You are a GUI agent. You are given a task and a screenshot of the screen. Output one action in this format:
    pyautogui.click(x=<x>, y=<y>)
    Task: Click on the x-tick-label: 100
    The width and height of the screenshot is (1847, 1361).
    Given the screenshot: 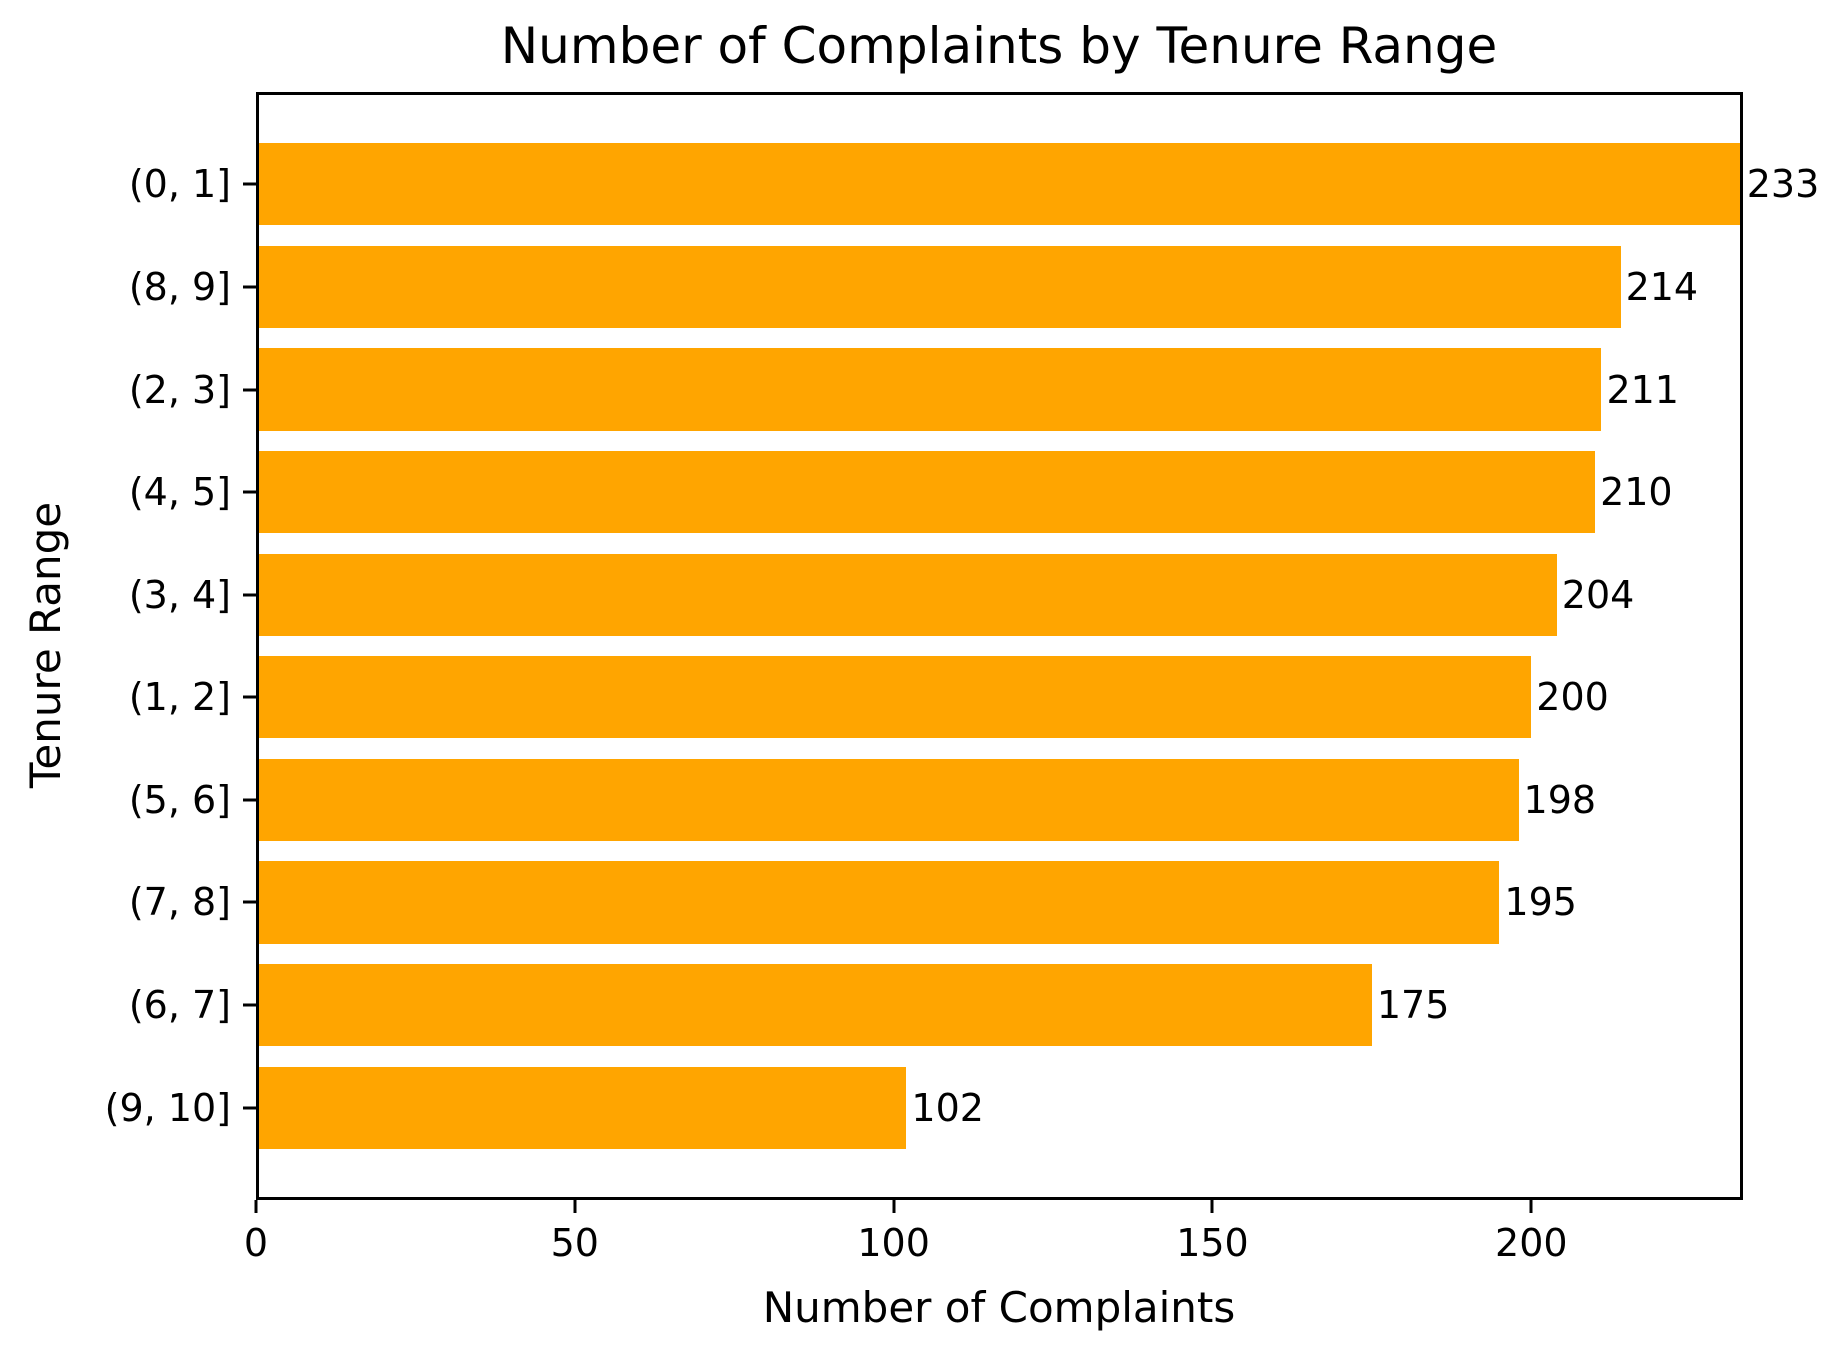 What is the action you would take?
    pyautogui.click(x=893, y=1243)
    